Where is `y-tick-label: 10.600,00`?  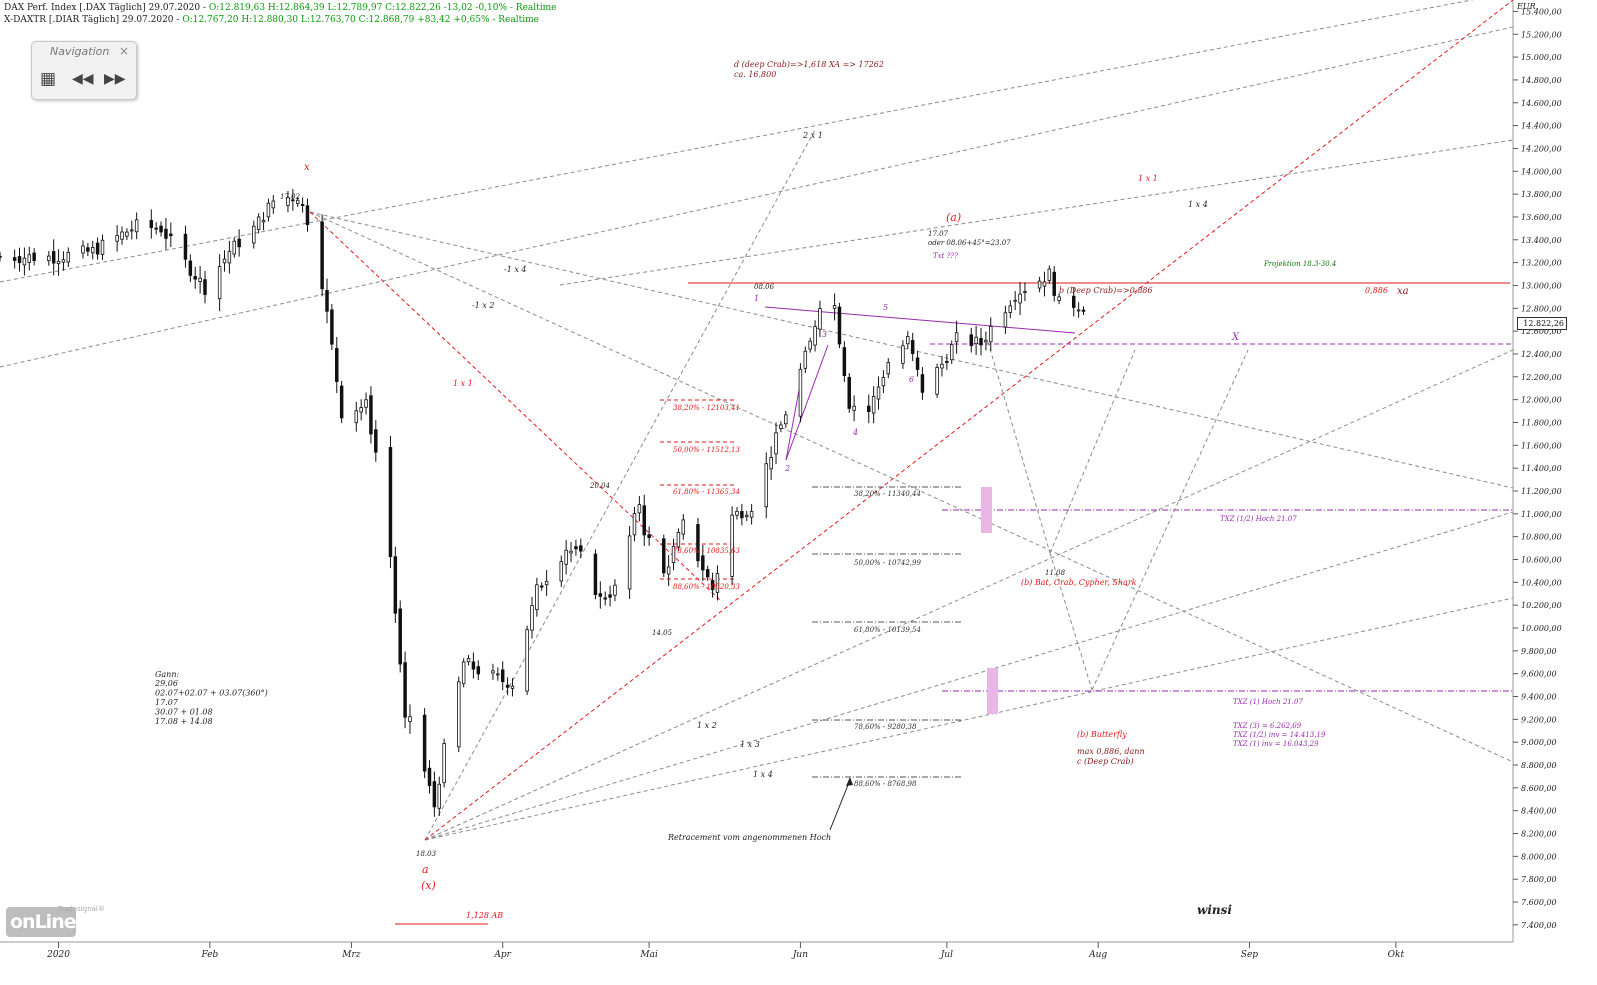 y-tick-label: 10.600,00 is located at coordinates (1541, 559).